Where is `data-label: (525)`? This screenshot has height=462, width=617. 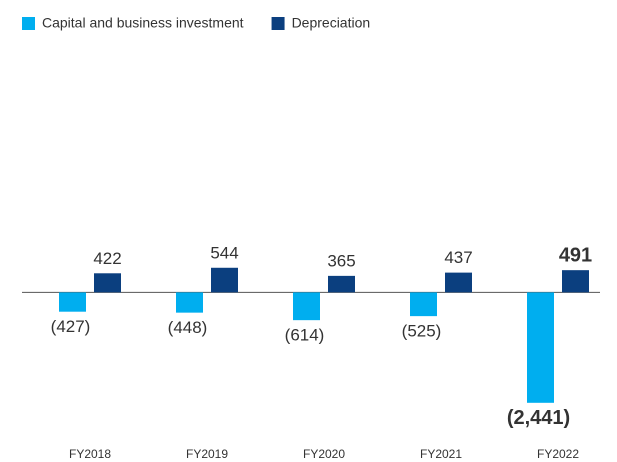
data-label: (525) is located at coordinates (422, 331).